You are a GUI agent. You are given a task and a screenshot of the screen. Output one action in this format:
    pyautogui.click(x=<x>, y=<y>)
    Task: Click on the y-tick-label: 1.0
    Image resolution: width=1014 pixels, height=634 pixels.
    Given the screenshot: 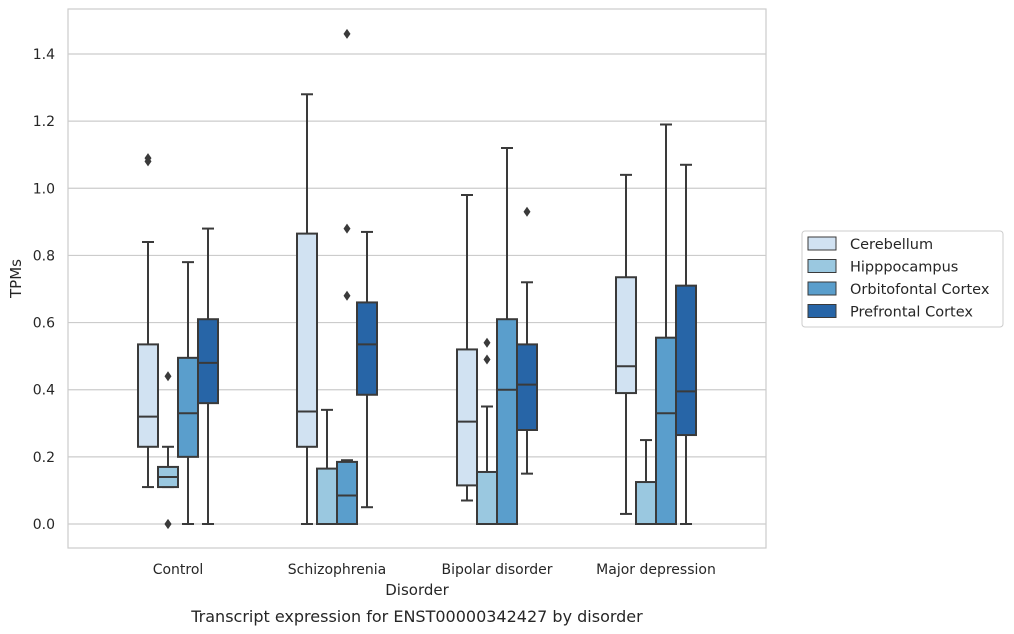 What is the action you would take?
    pyautogui.click(x=44, y=189)
    